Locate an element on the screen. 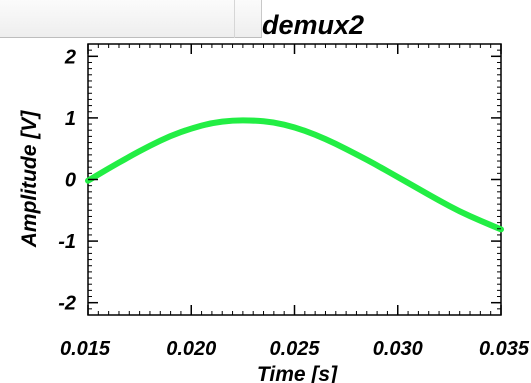  y-tick-label: 2 is located at coordinates (70, 57).